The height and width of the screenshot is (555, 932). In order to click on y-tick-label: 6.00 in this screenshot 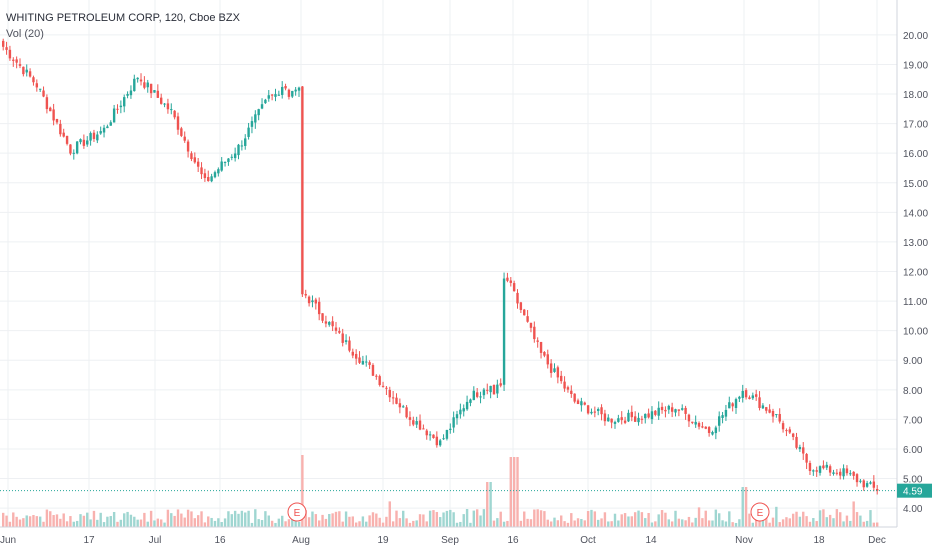, I will do `click(913, 450)`.